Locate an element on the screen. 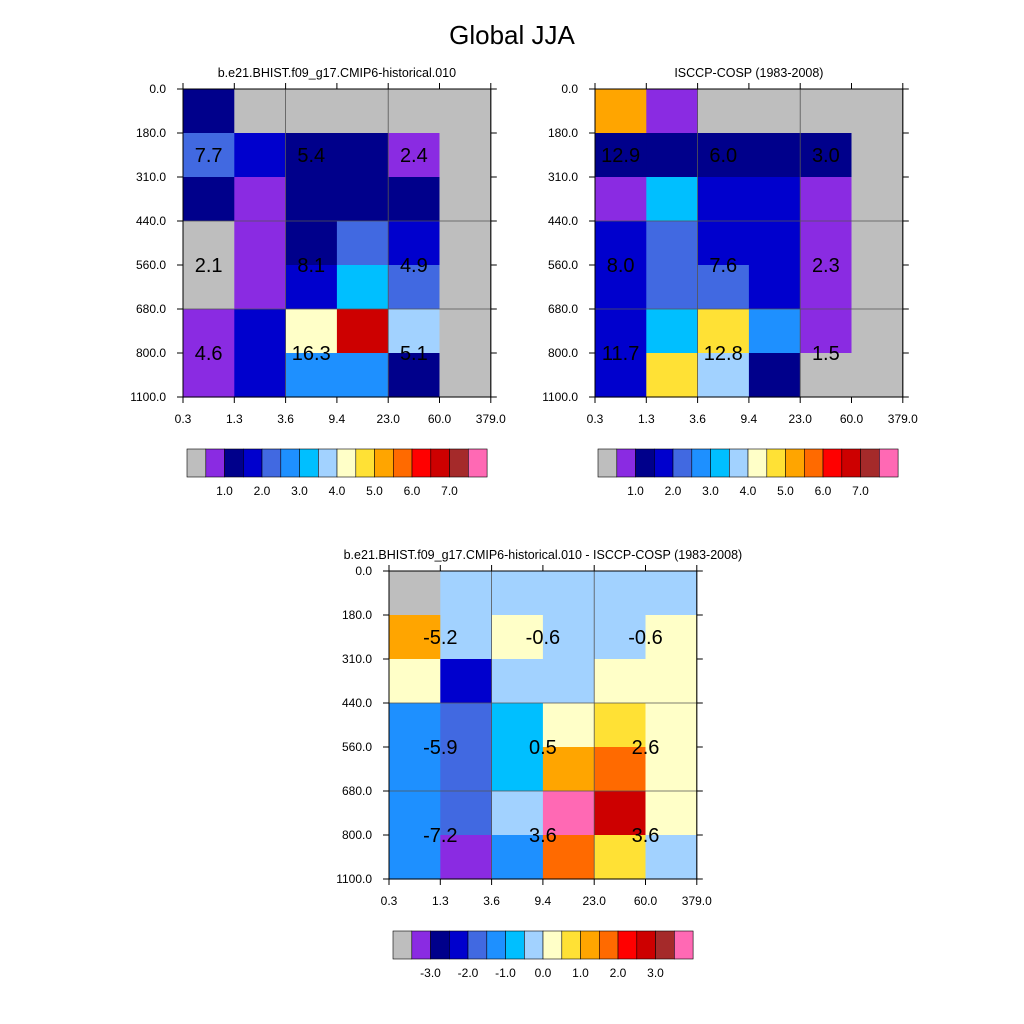 The image size is (1024, 1024). cell-value-label: 2.3 is located at coordinates (826, 266).